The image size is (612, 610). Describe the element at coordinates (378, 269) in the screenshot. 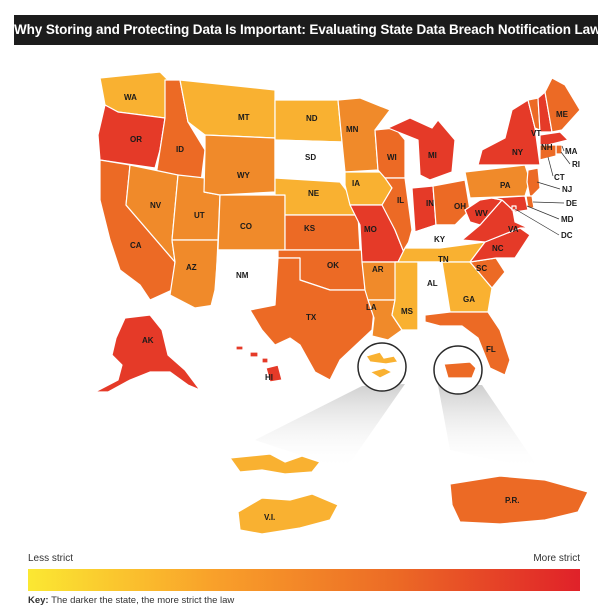

I see `label-ar: AR` at that location.